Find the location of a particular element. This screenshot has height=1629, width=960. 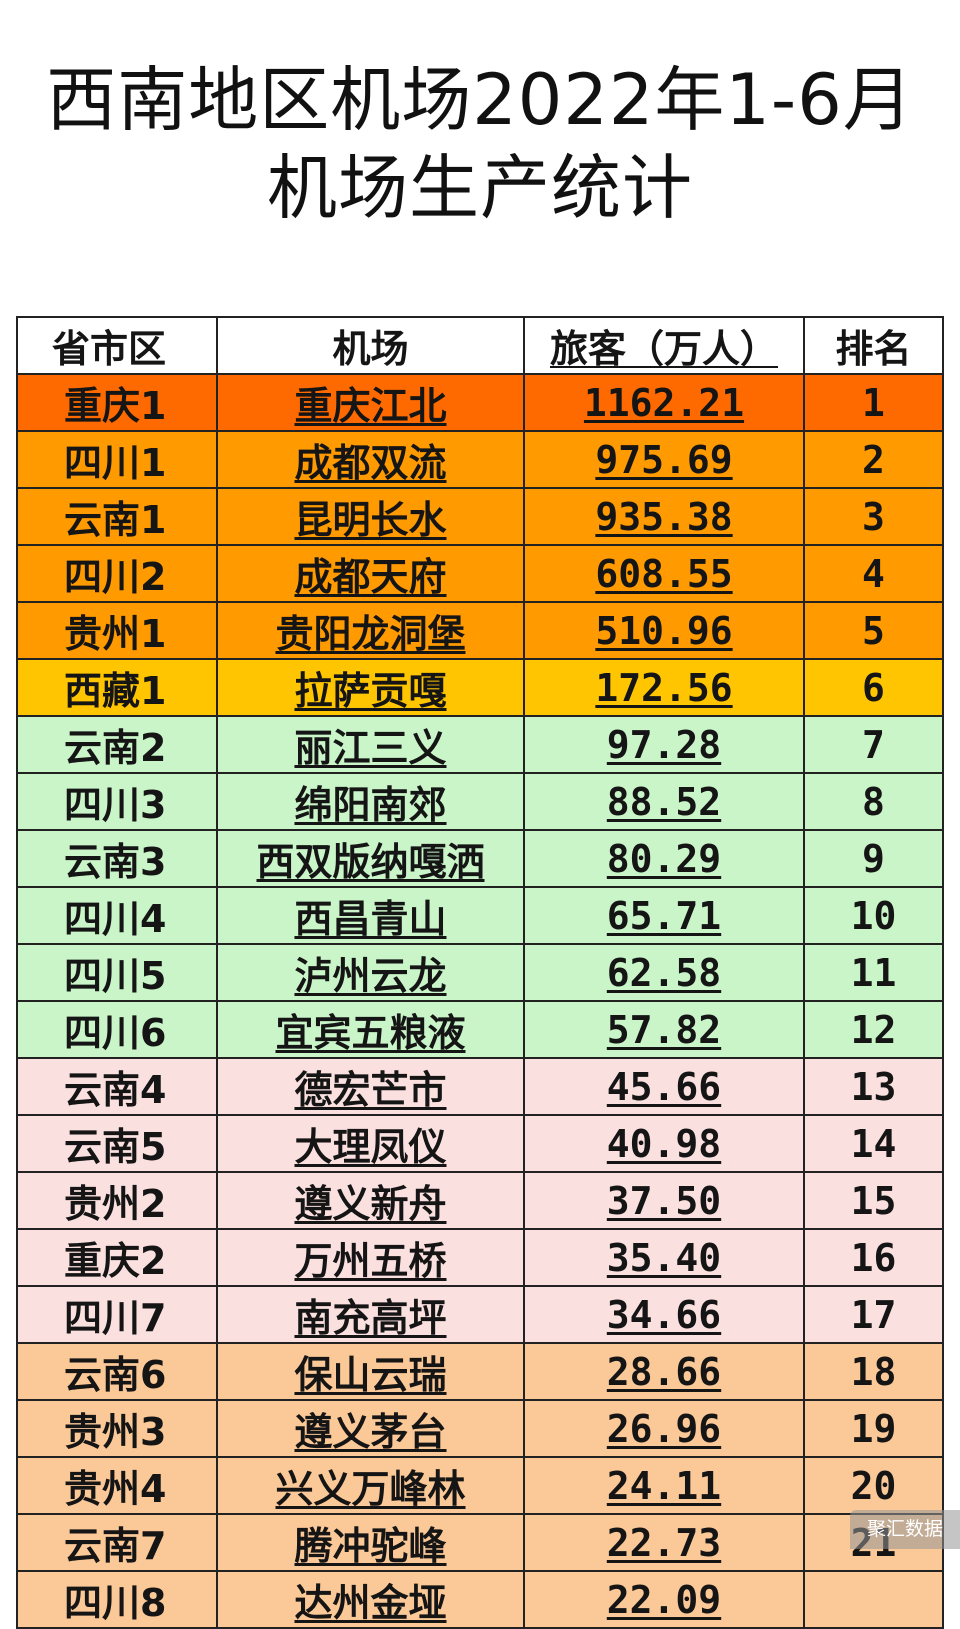

cell-rank: 10 is located at coordinates (873, 915).